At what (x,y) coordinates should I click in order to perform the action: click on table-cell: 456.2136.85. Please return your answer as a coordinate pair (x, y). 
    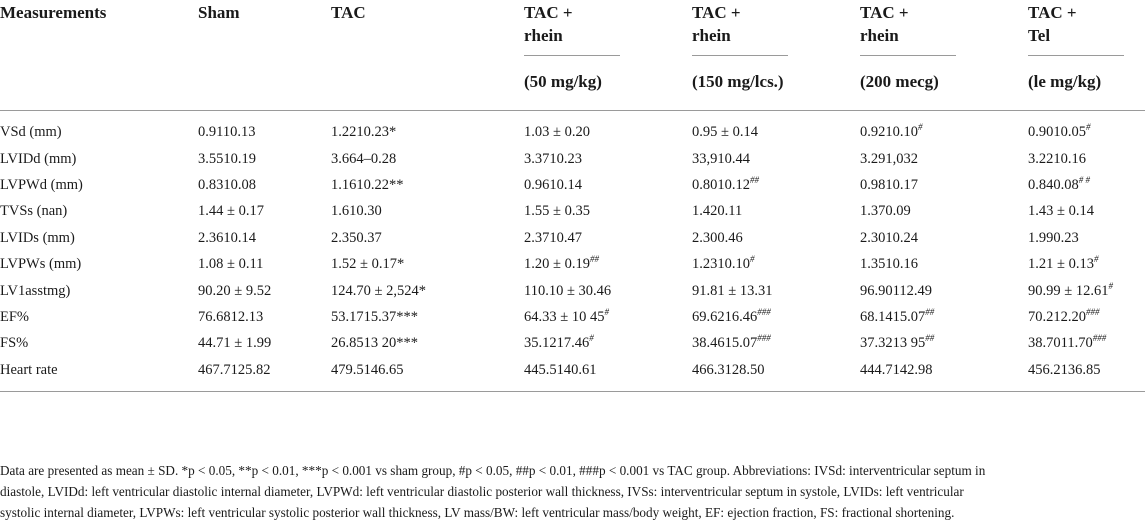
    Looking at the image, I should click on (1086, 374).